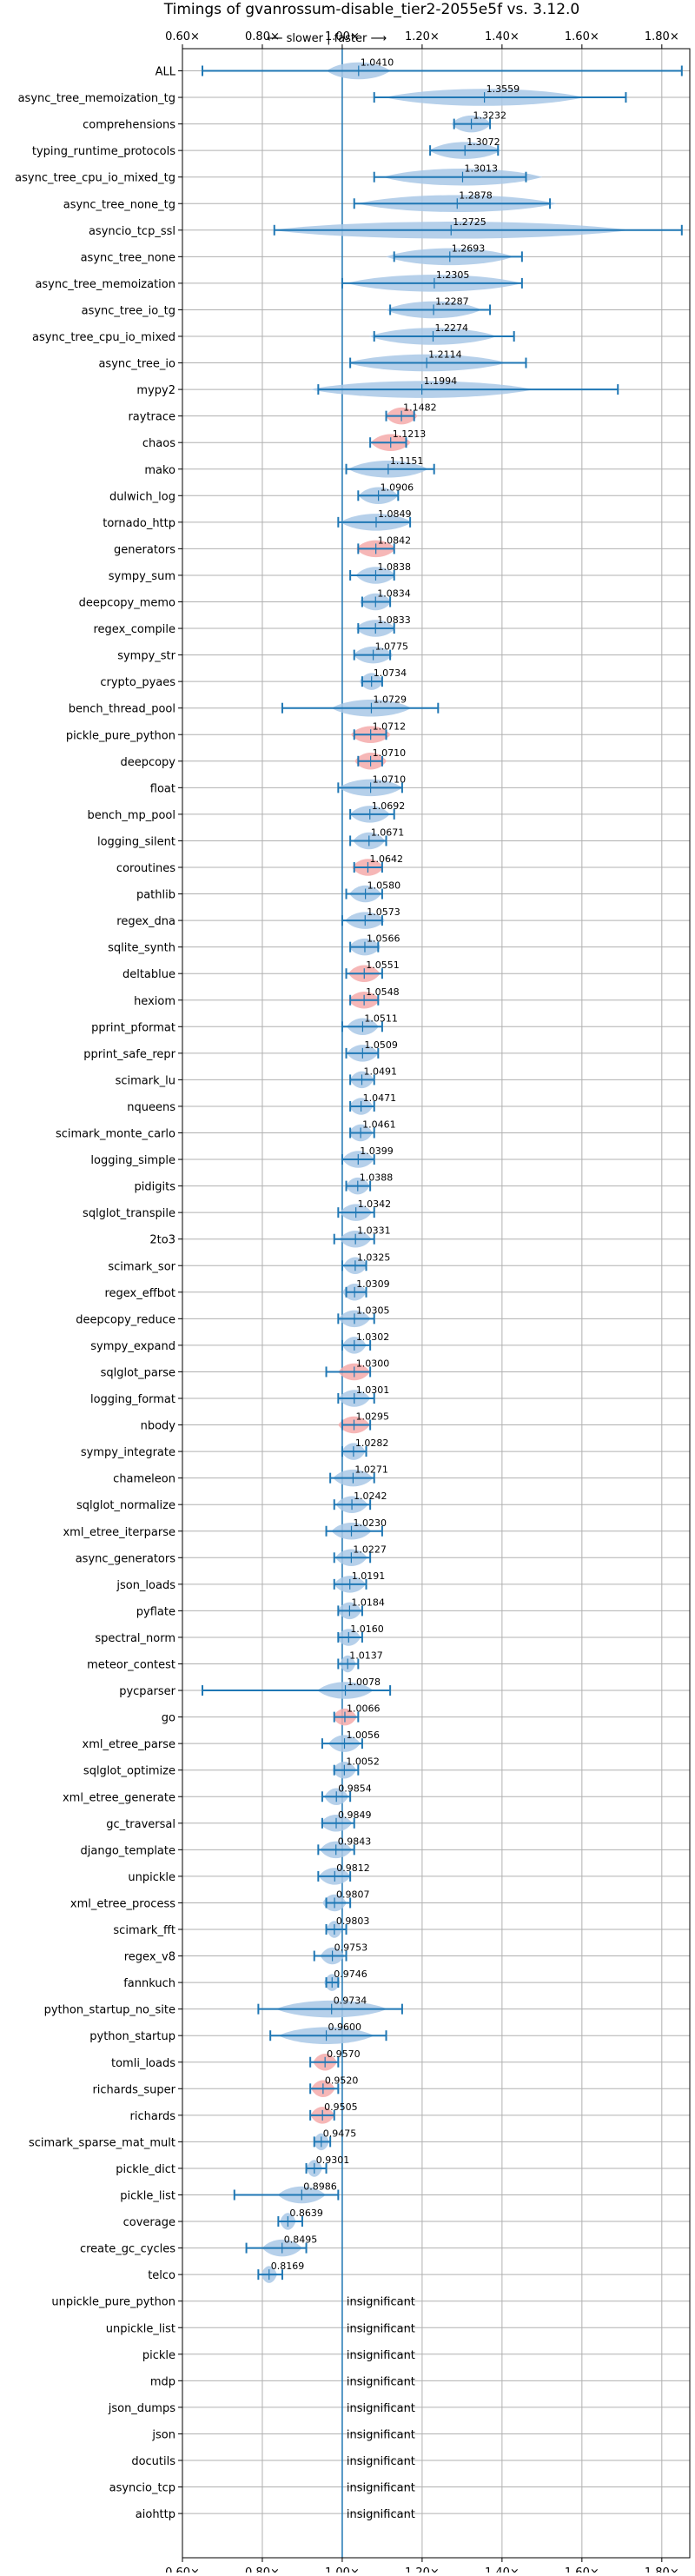  What do you see at coordinates (370, 1523) in the screenshot?
I see `value-label: 1.0230` at bounding box center [370, 1523].